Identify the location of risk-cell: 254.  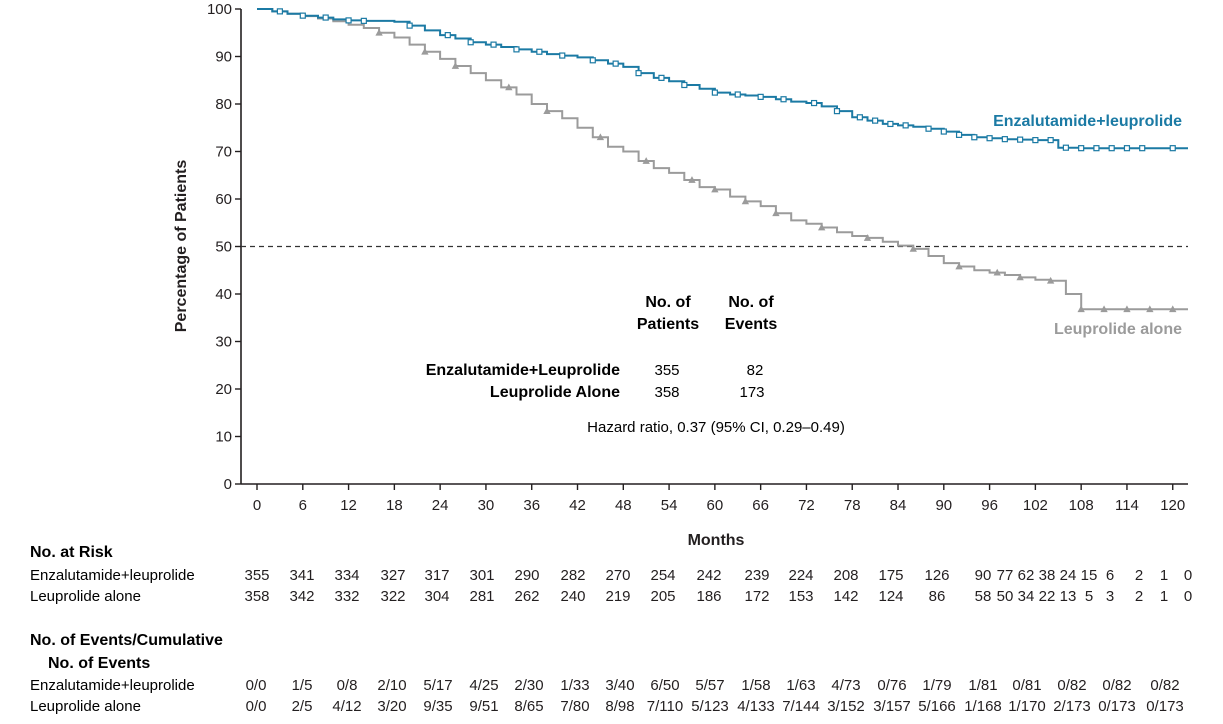
(662, 575).